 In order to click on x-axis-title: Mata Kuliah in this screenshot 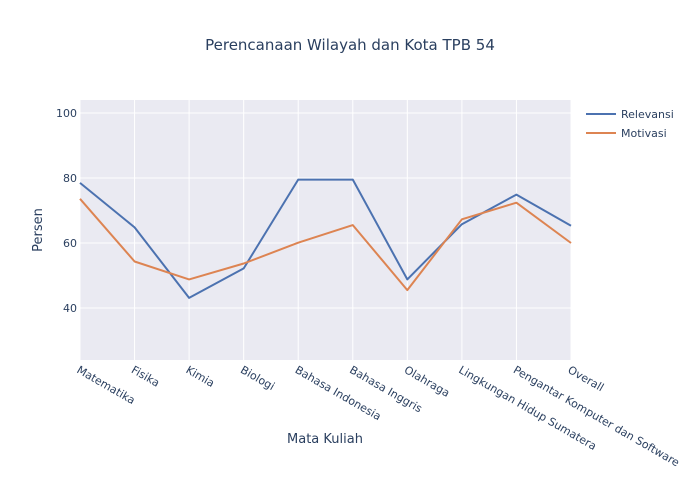, I will do `click(325, 439)`.